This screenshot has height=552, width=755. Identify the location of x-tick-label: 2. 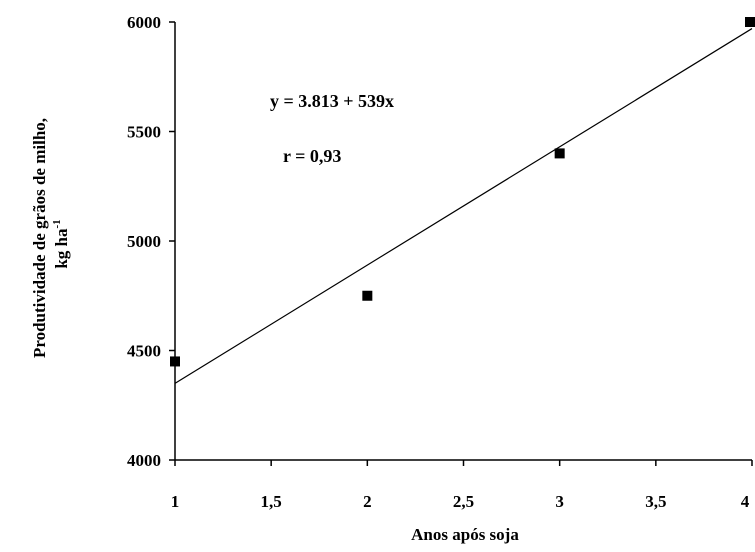
(367, 501).